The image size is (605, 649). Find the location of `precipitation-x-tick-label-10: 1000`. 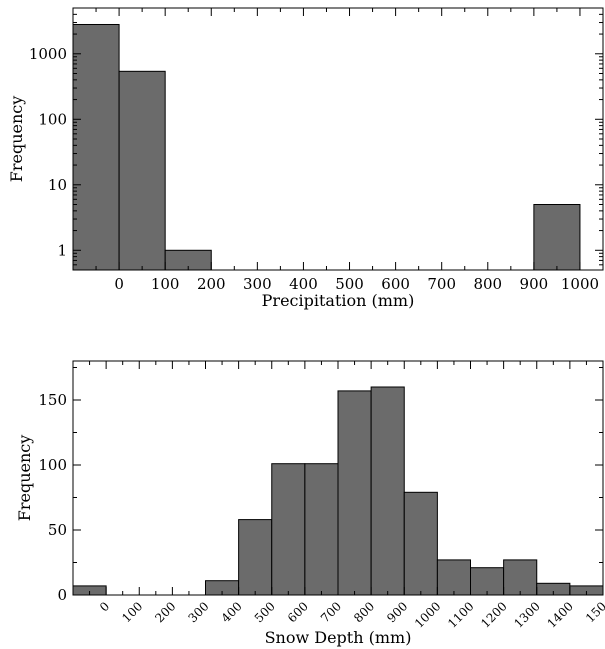

precipitation-x-tick-label-10: 1000 is located at coordinates (580, 284).